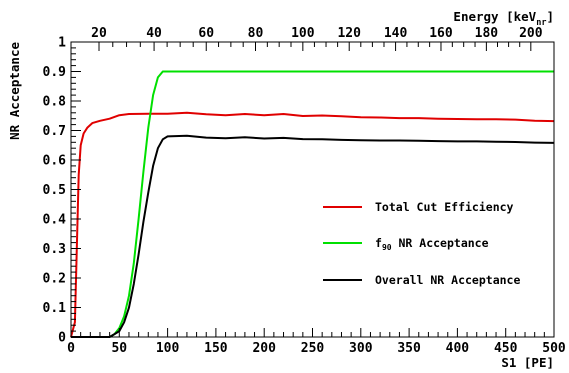 The image size is (569, 373). I want to click on y-tick-label: 0.3, so click(54, 249).